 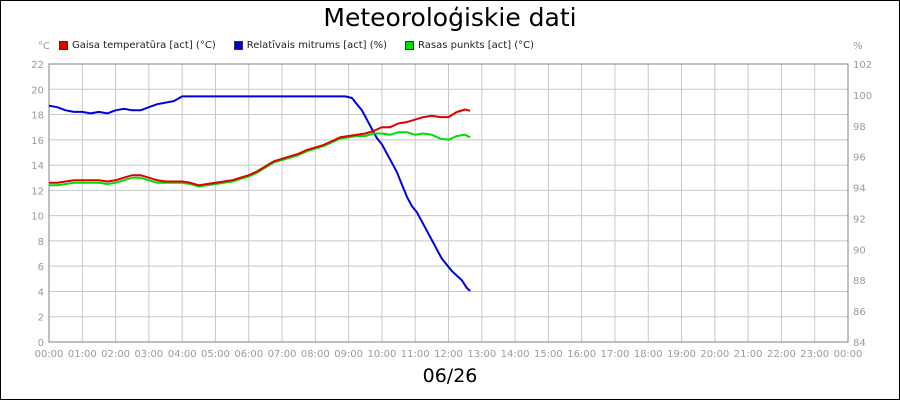 What do you see at coordinates (481, 354) in the screenshot?
I see `x-tick-label: 13:00` at bounding box center [481, 354].